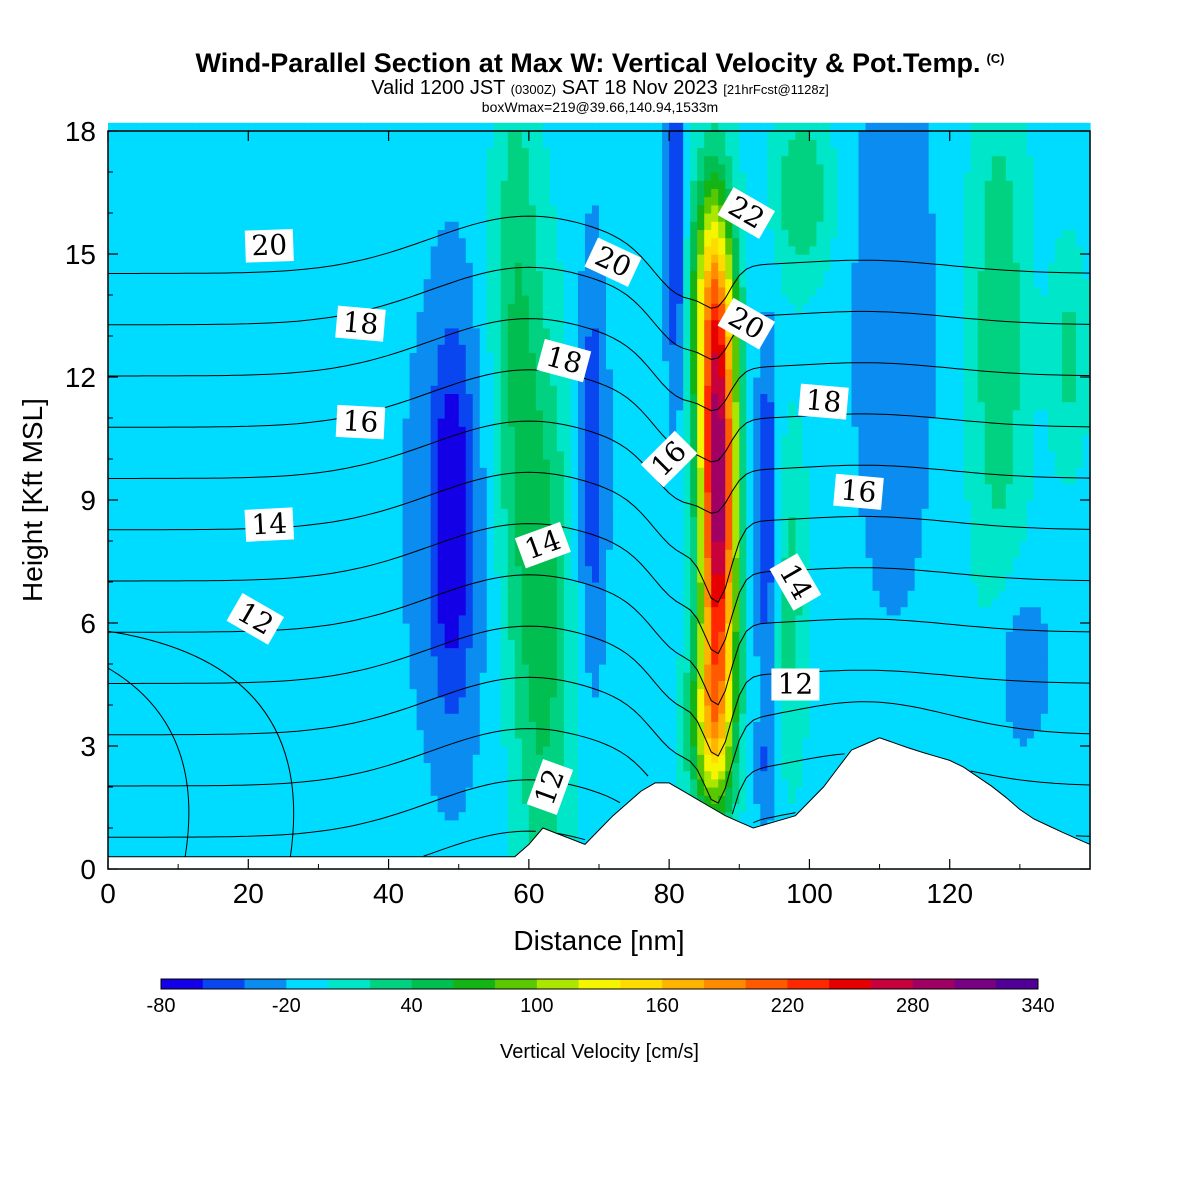 The image size is (1200, 1200). What do you see at coordinates (248, 893) in the screenshot?
I see `x-tick-label: 20` at bounding box center [248, 893].